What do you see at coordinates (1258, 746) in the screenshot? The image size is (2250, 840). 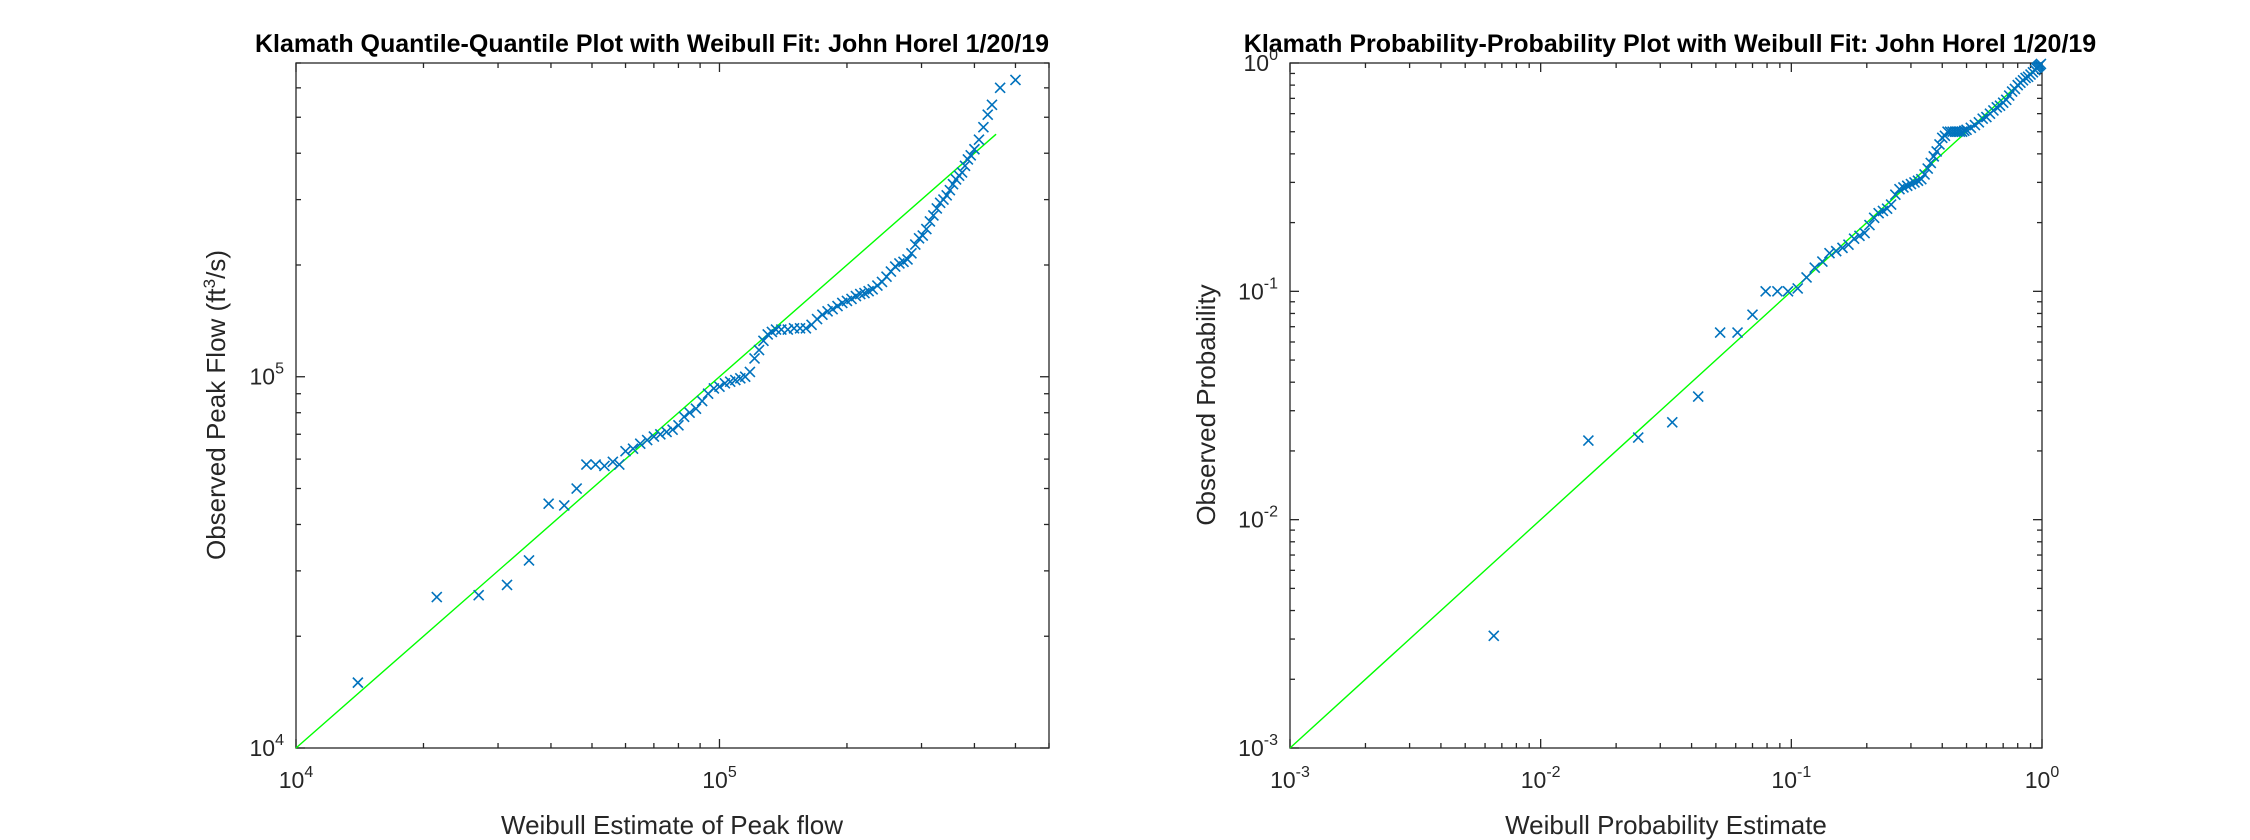 I see `undefined-y-tick-label: 10⁻³` at bounding box center [1258, 746].